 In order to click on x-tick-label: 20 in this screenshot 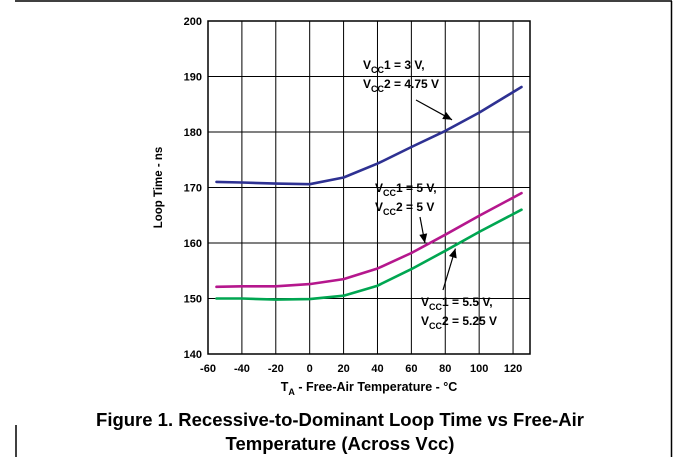, I will do `click(343, 369)`.